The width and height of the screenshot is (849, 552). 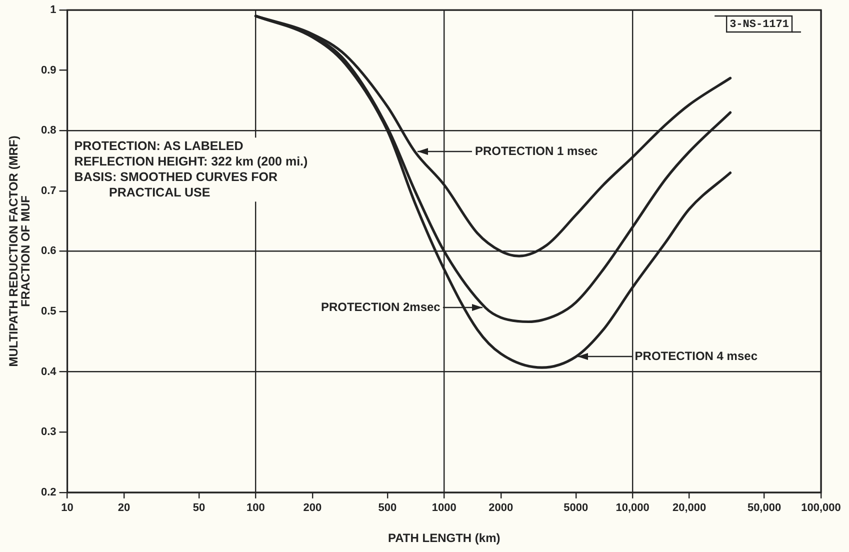 What do you see at coordinates (255, 508) in the screenshot?
I see `x-tick-label: 100` at bounding box center [255, 508].